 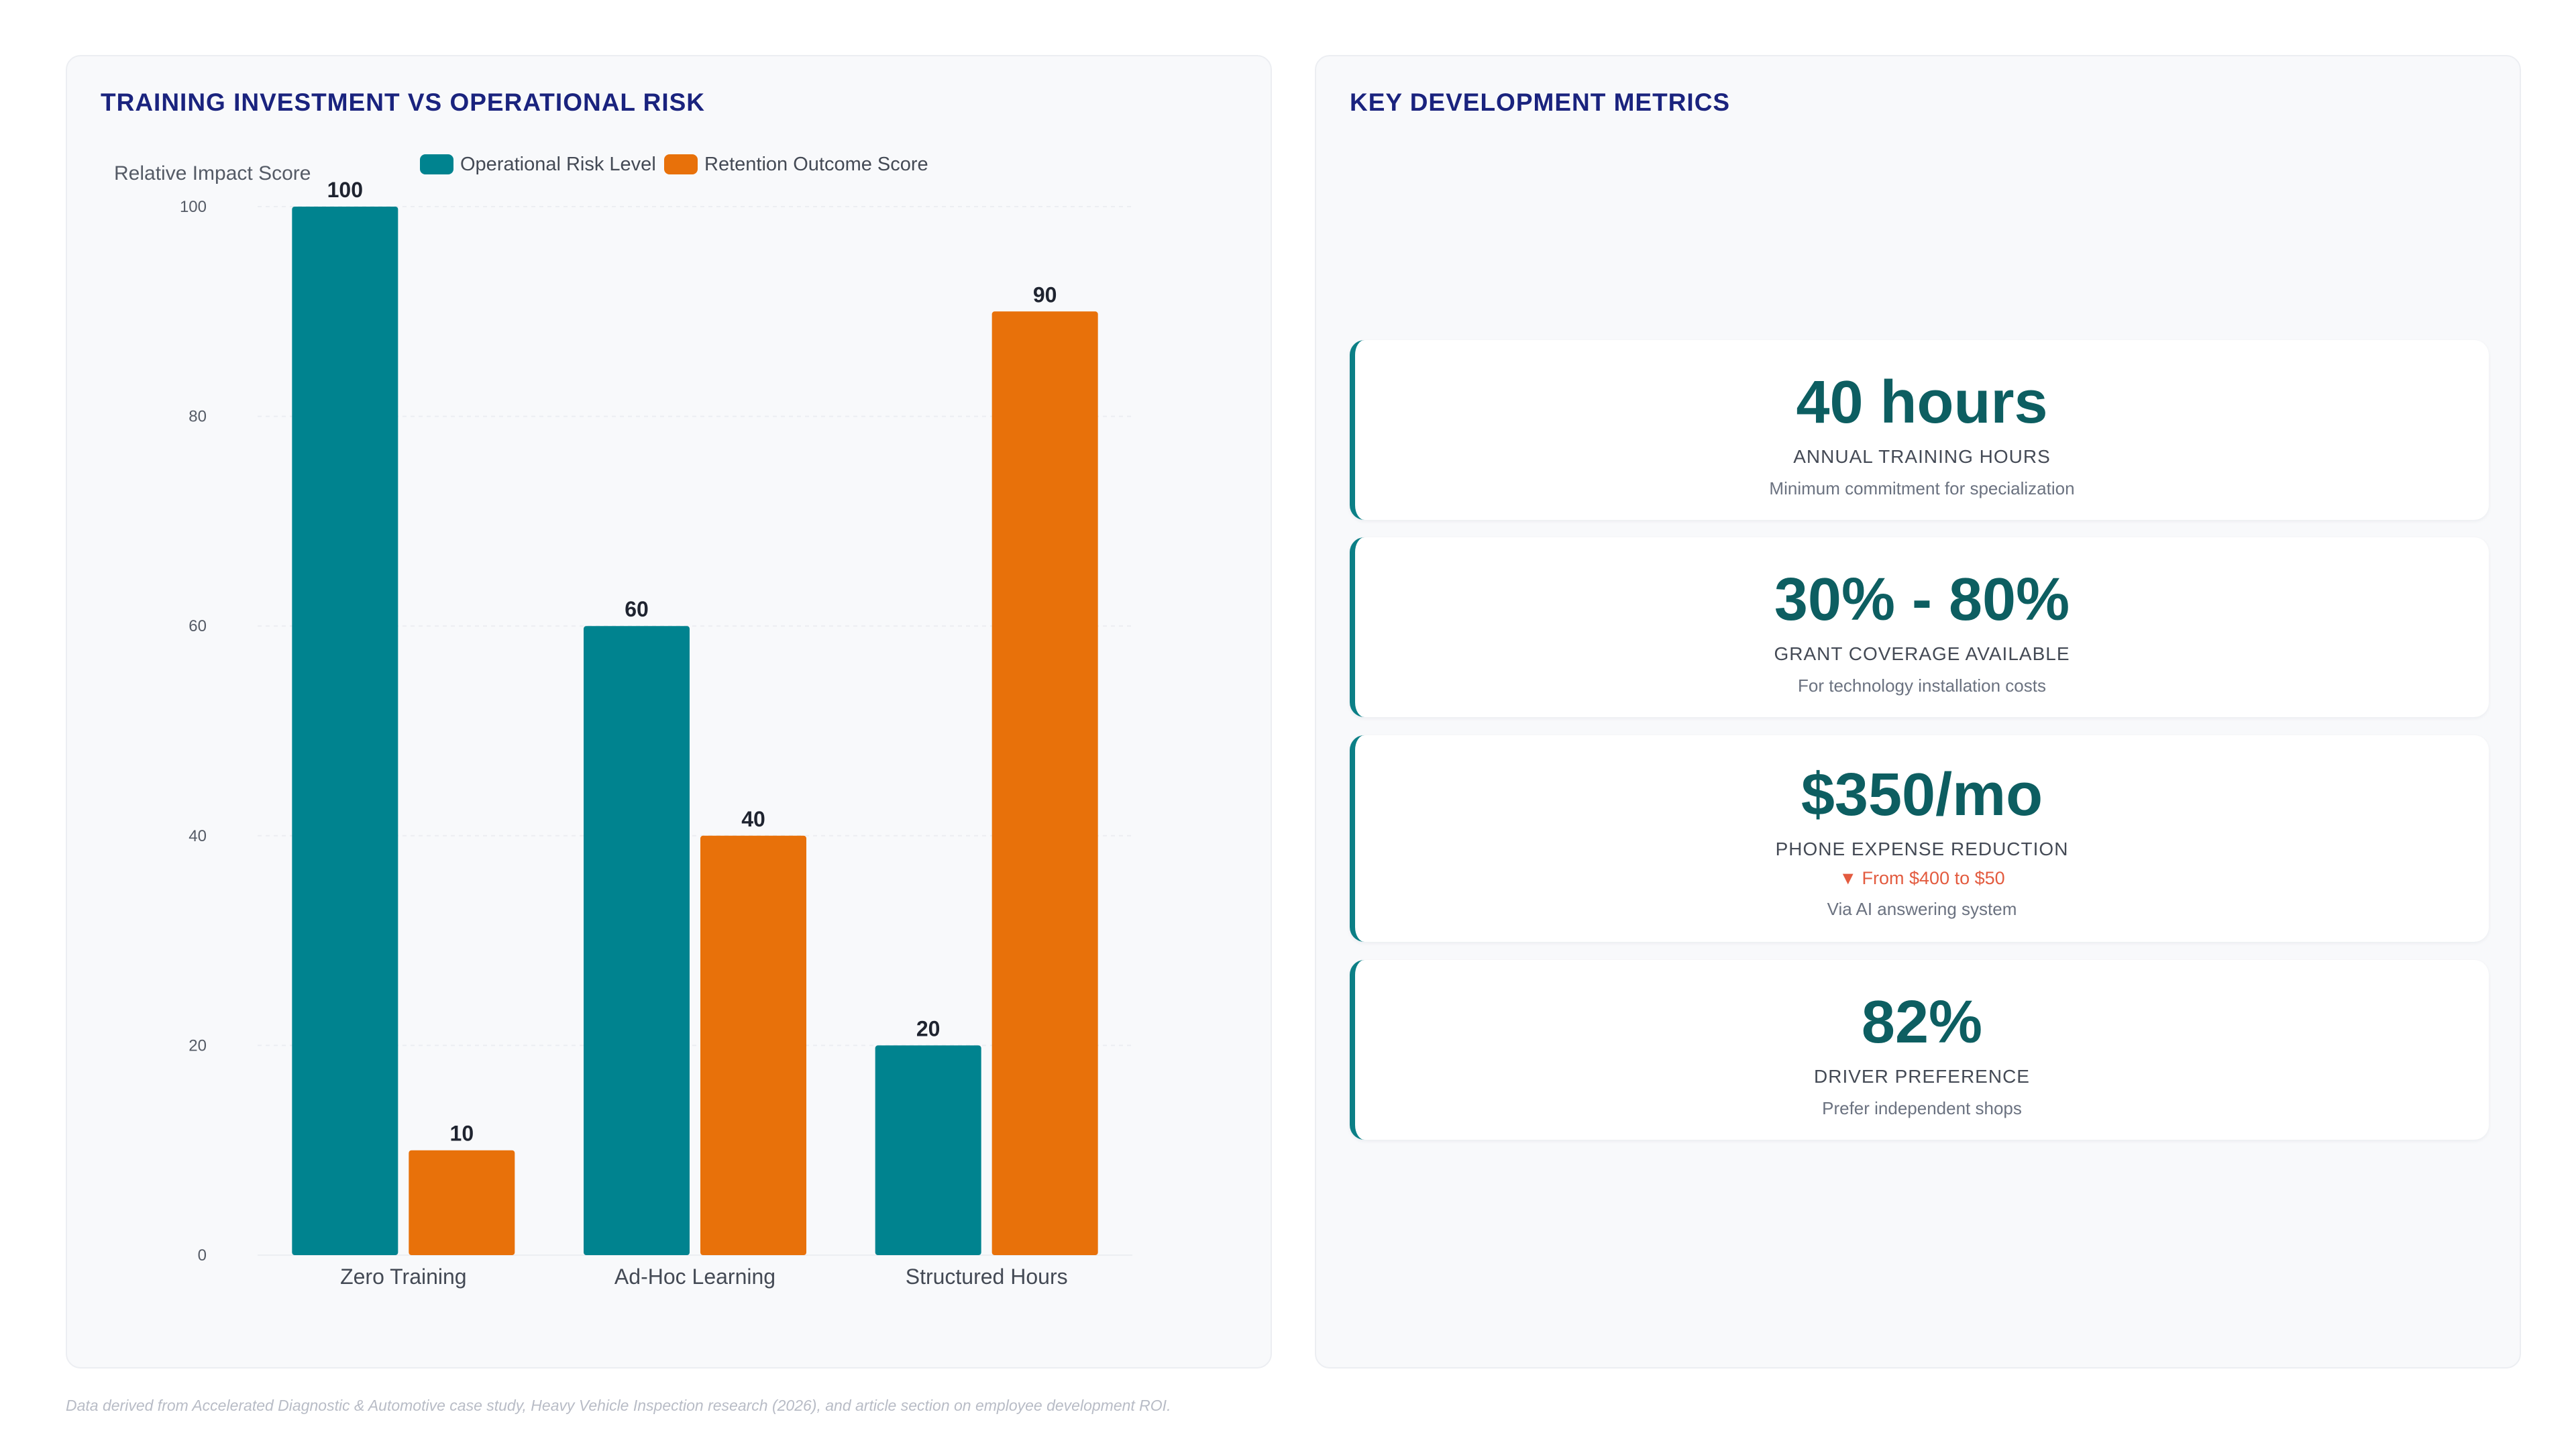 What do you see at coordinates (403, 1277) in the screenshot?
I see `x-tick-label: Zero Training` at bounding box center [403, 1277].